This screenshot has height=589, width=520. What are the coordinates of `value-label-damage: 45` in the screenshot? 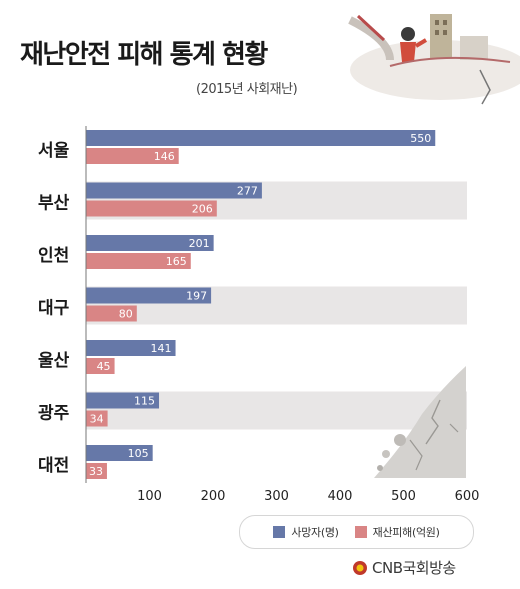 It's located at (104, 366).